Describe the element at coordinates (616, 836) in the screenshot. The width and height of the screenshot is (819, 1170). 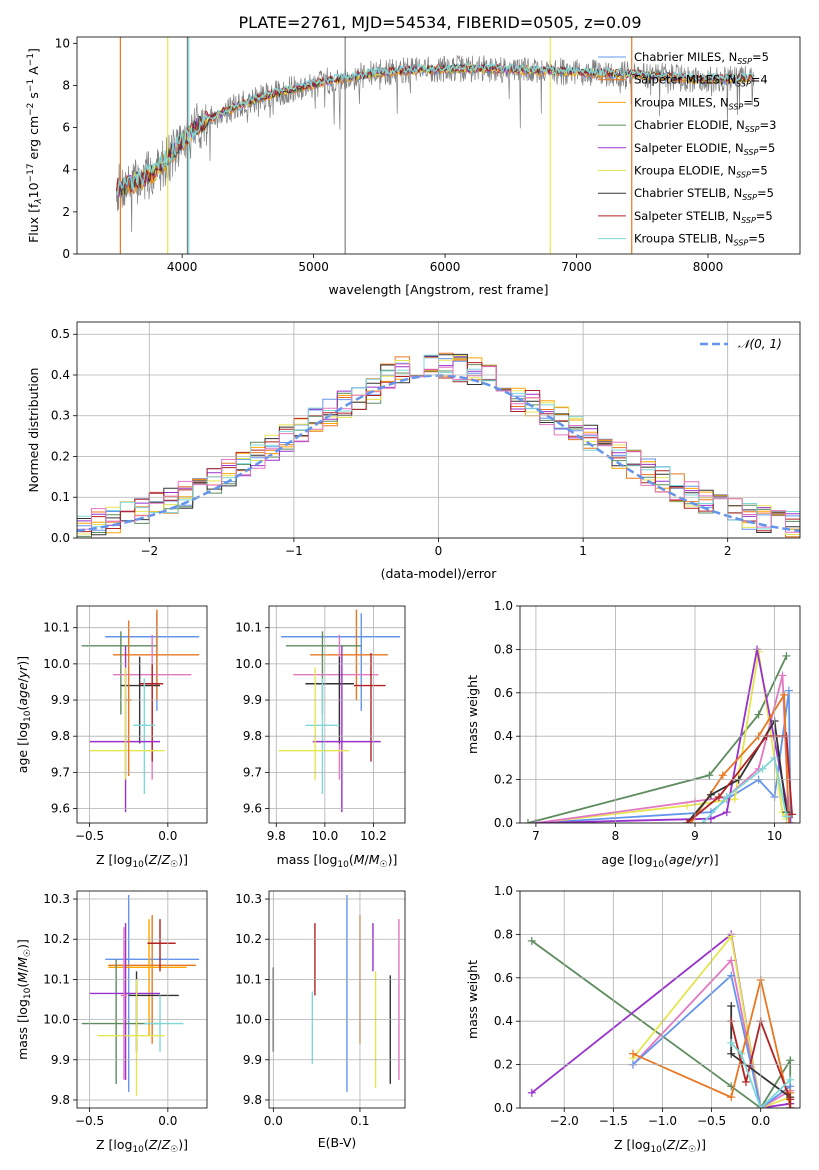
I see `x-tick-label: 8` at that location.